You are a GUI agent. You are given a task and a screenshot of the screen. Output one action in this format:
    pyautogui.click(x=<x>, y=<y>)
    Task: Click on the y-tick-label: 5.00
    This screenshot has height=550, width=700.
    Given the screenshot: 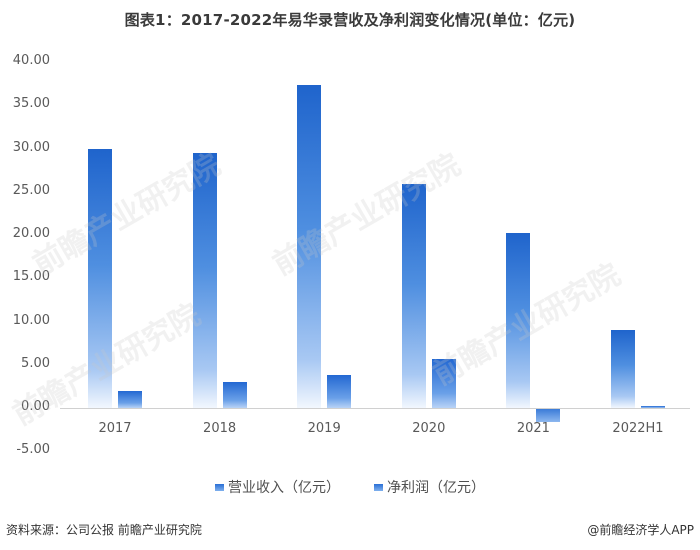 What is the action you would take?
    pyautogui.click(x=35, y=363)
    